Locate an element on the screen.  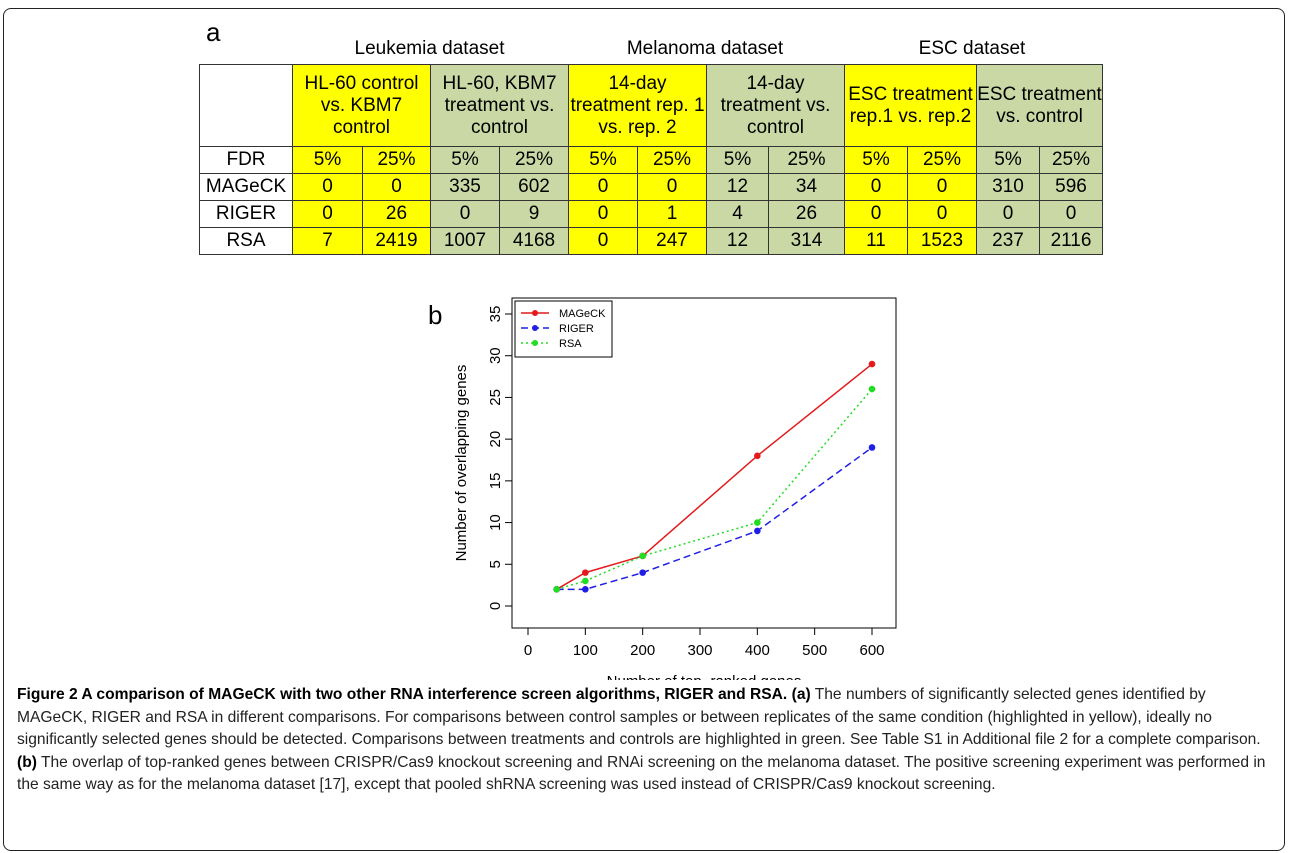
x-tick-label: 500 is located at coordinates (814, 650).